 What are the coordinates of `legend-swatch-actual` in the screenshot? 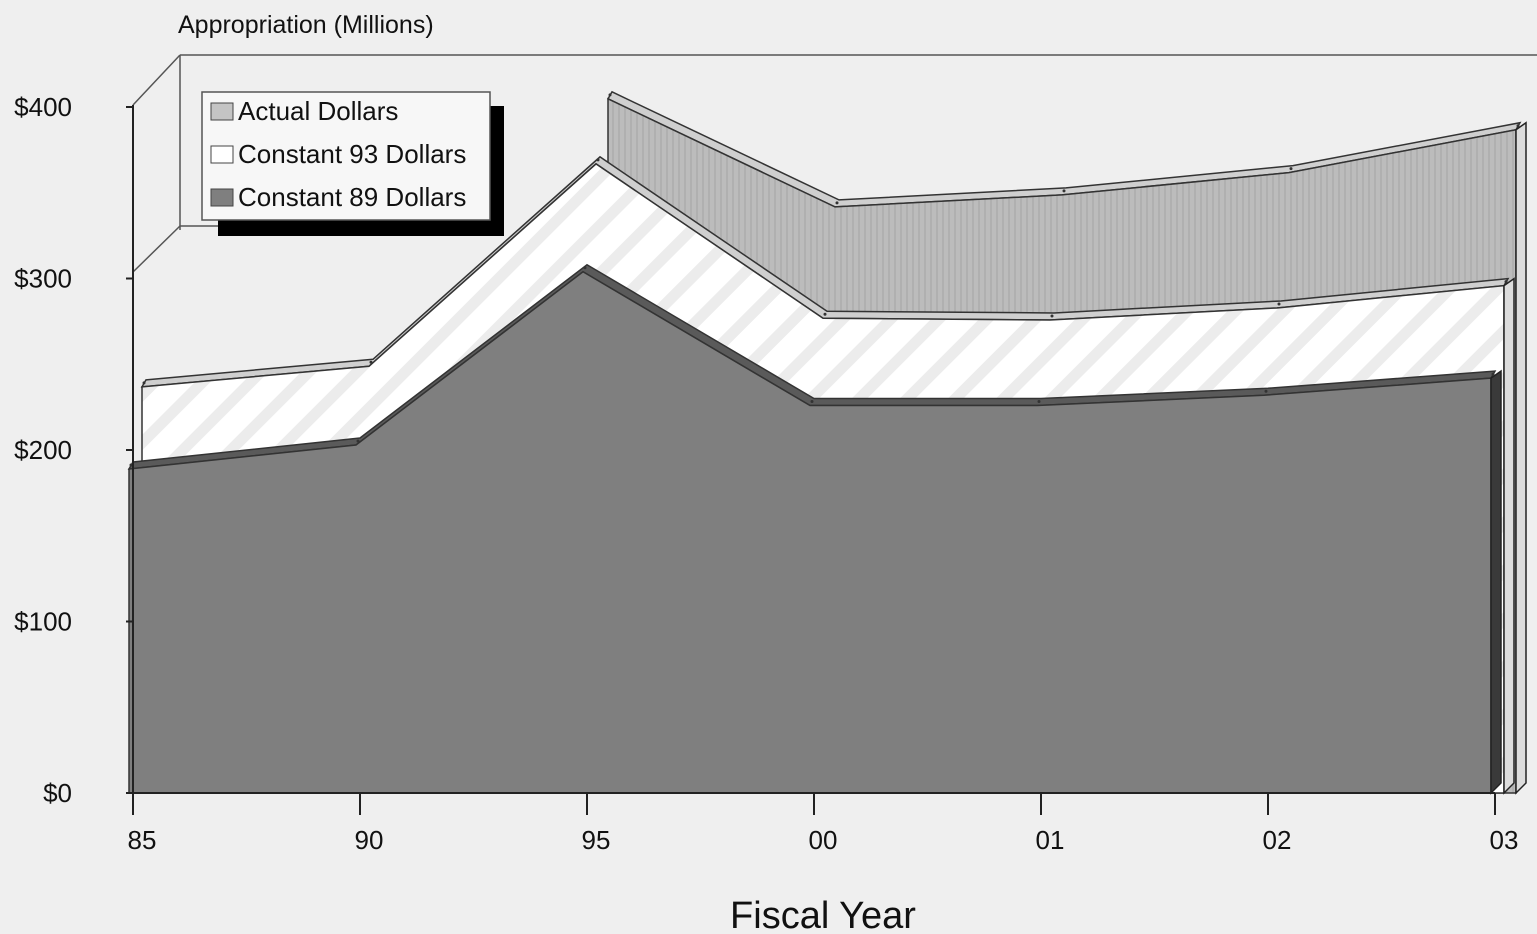 It's located at (222, 111).